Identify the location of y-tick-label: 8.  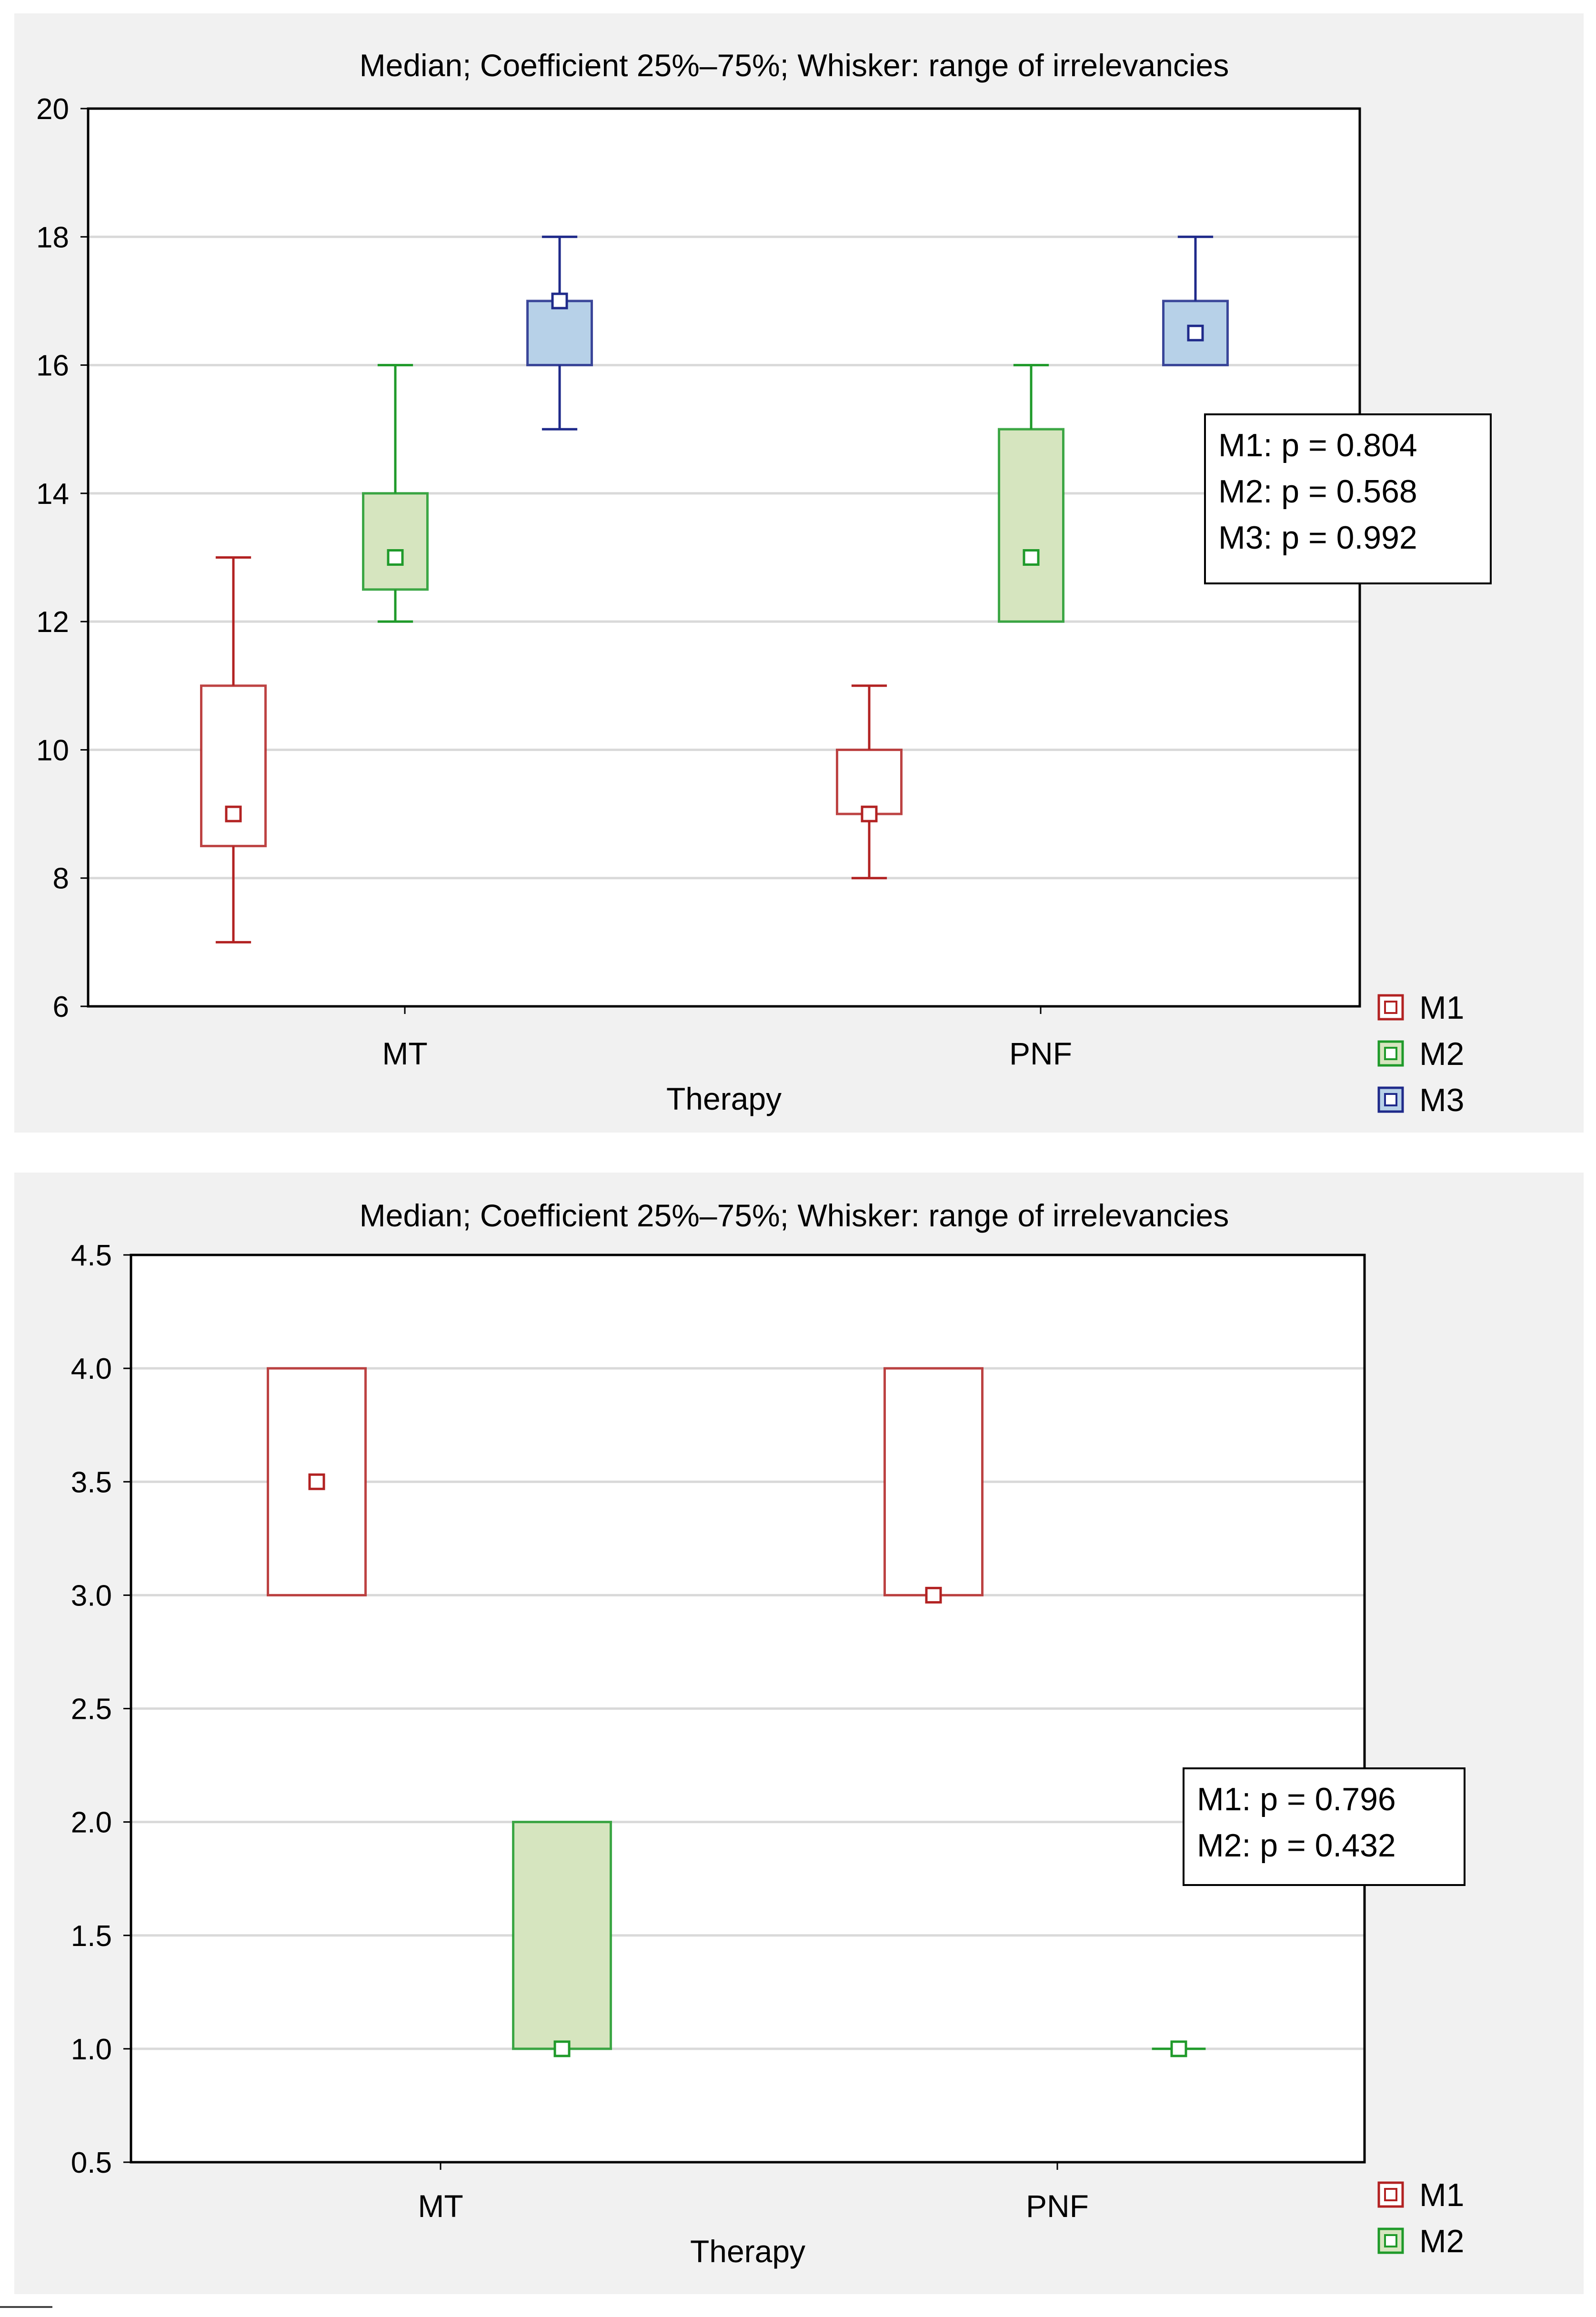
(61, 879).